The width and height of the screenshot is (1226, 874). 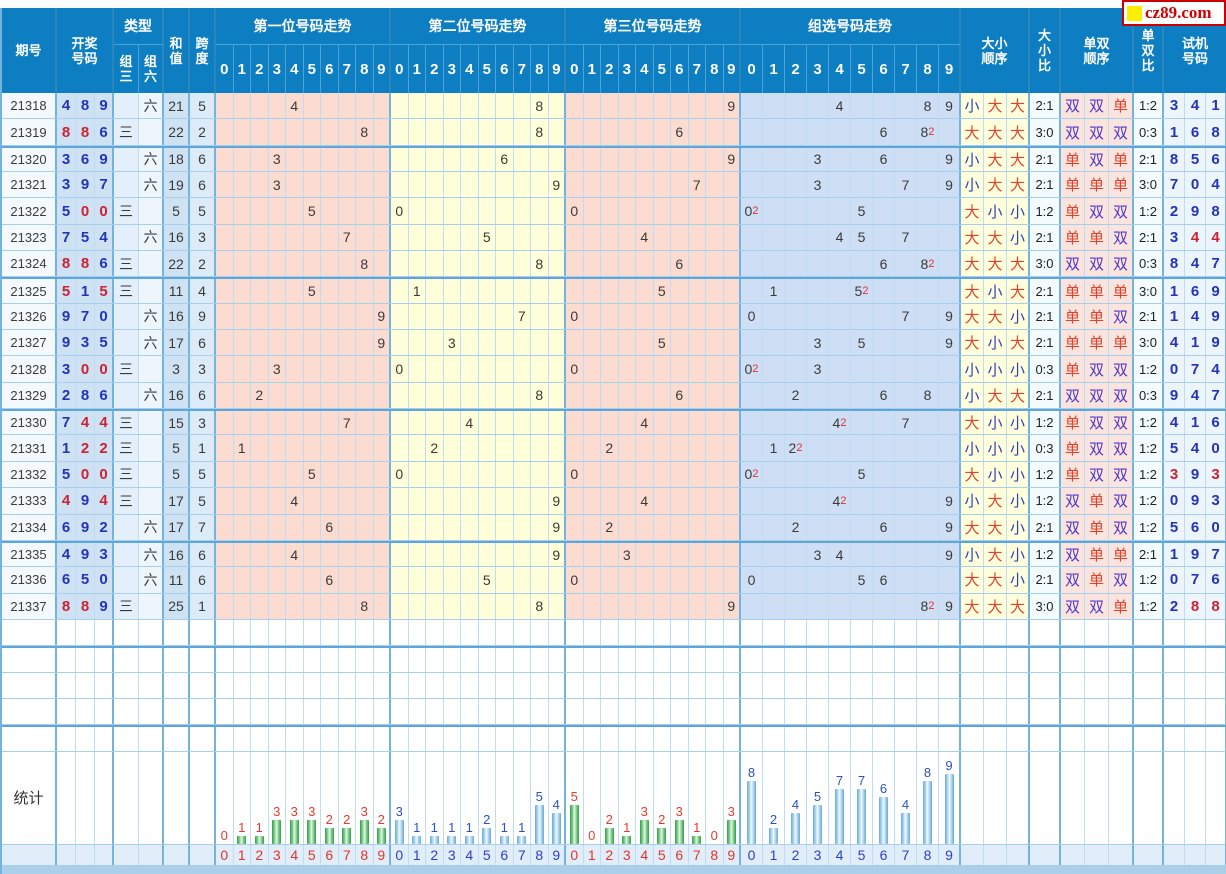 What do you see at coordinates (575, 369) in the screenshot?
I see `row-21328-t3-0: 0` at bounding box center [575, 369].